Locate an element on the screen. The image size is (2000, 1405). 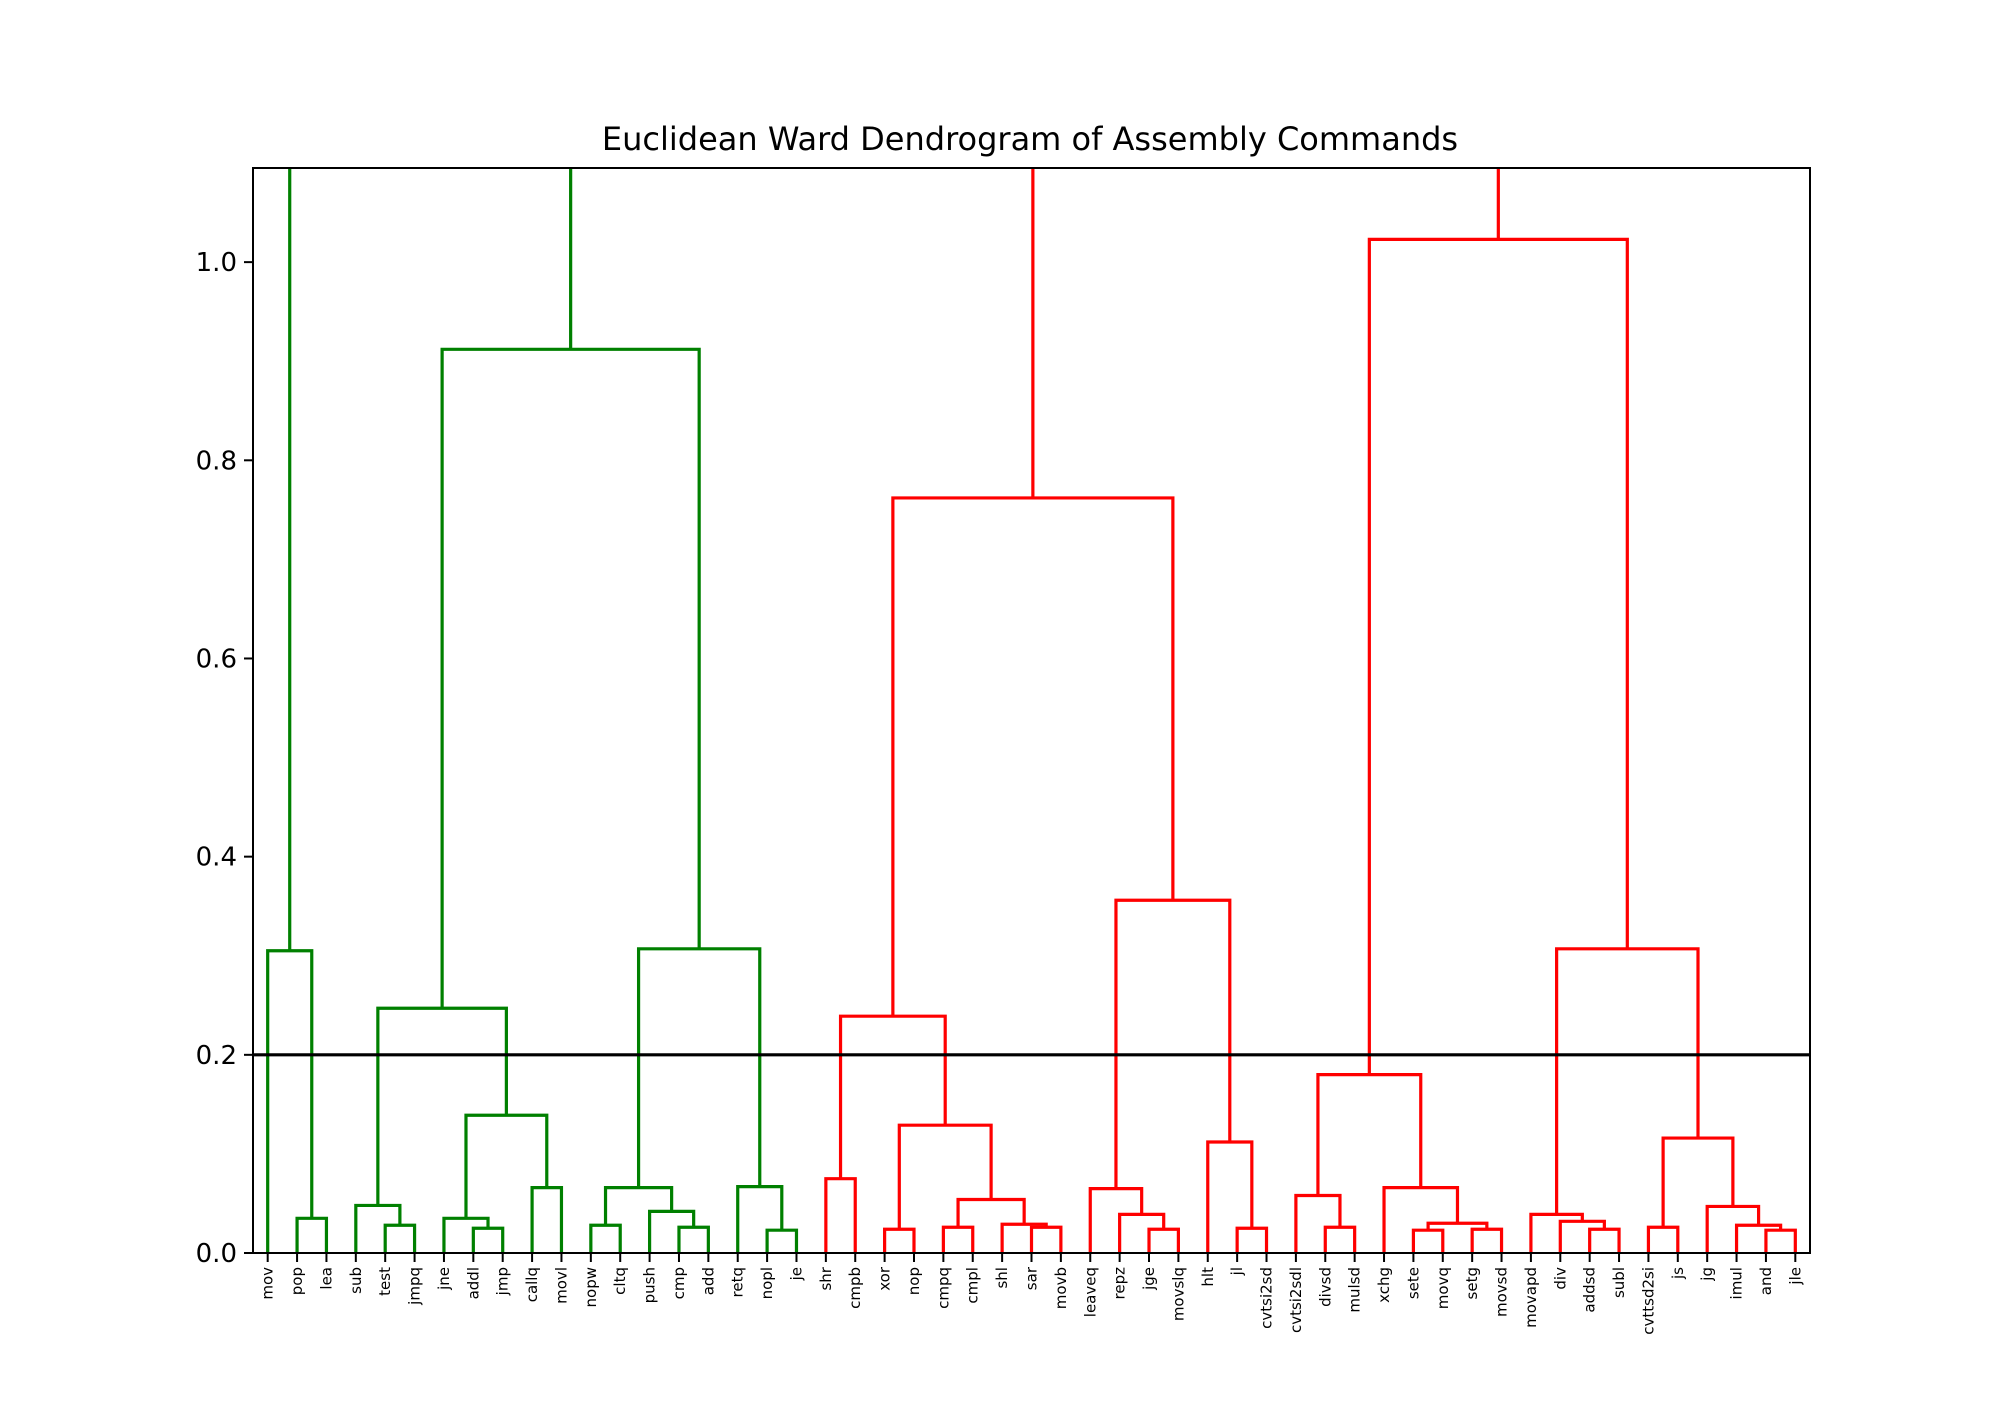
leaf-label: addsd is located at coordinates (1590, 1290).